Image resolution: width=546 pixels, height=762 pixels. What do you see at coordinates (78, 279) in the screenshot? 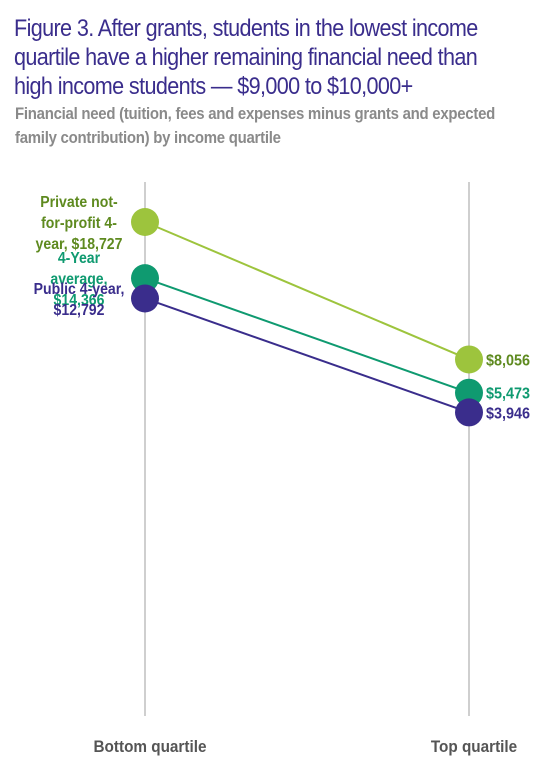
I see `series-start-label: average,` at bounding box center [78, 279].